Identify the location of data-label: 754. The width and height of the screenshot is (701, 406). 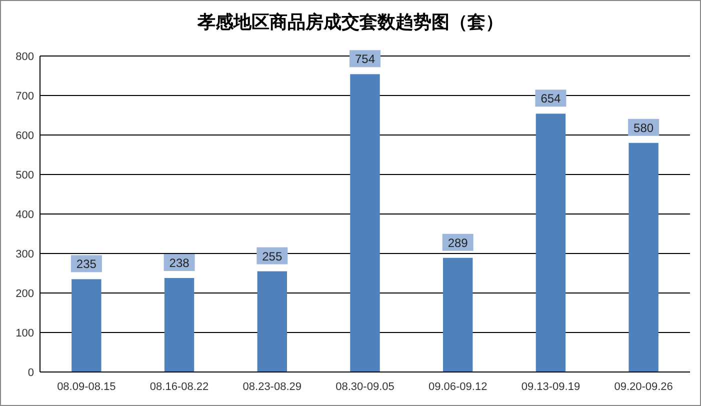
(365, 59).